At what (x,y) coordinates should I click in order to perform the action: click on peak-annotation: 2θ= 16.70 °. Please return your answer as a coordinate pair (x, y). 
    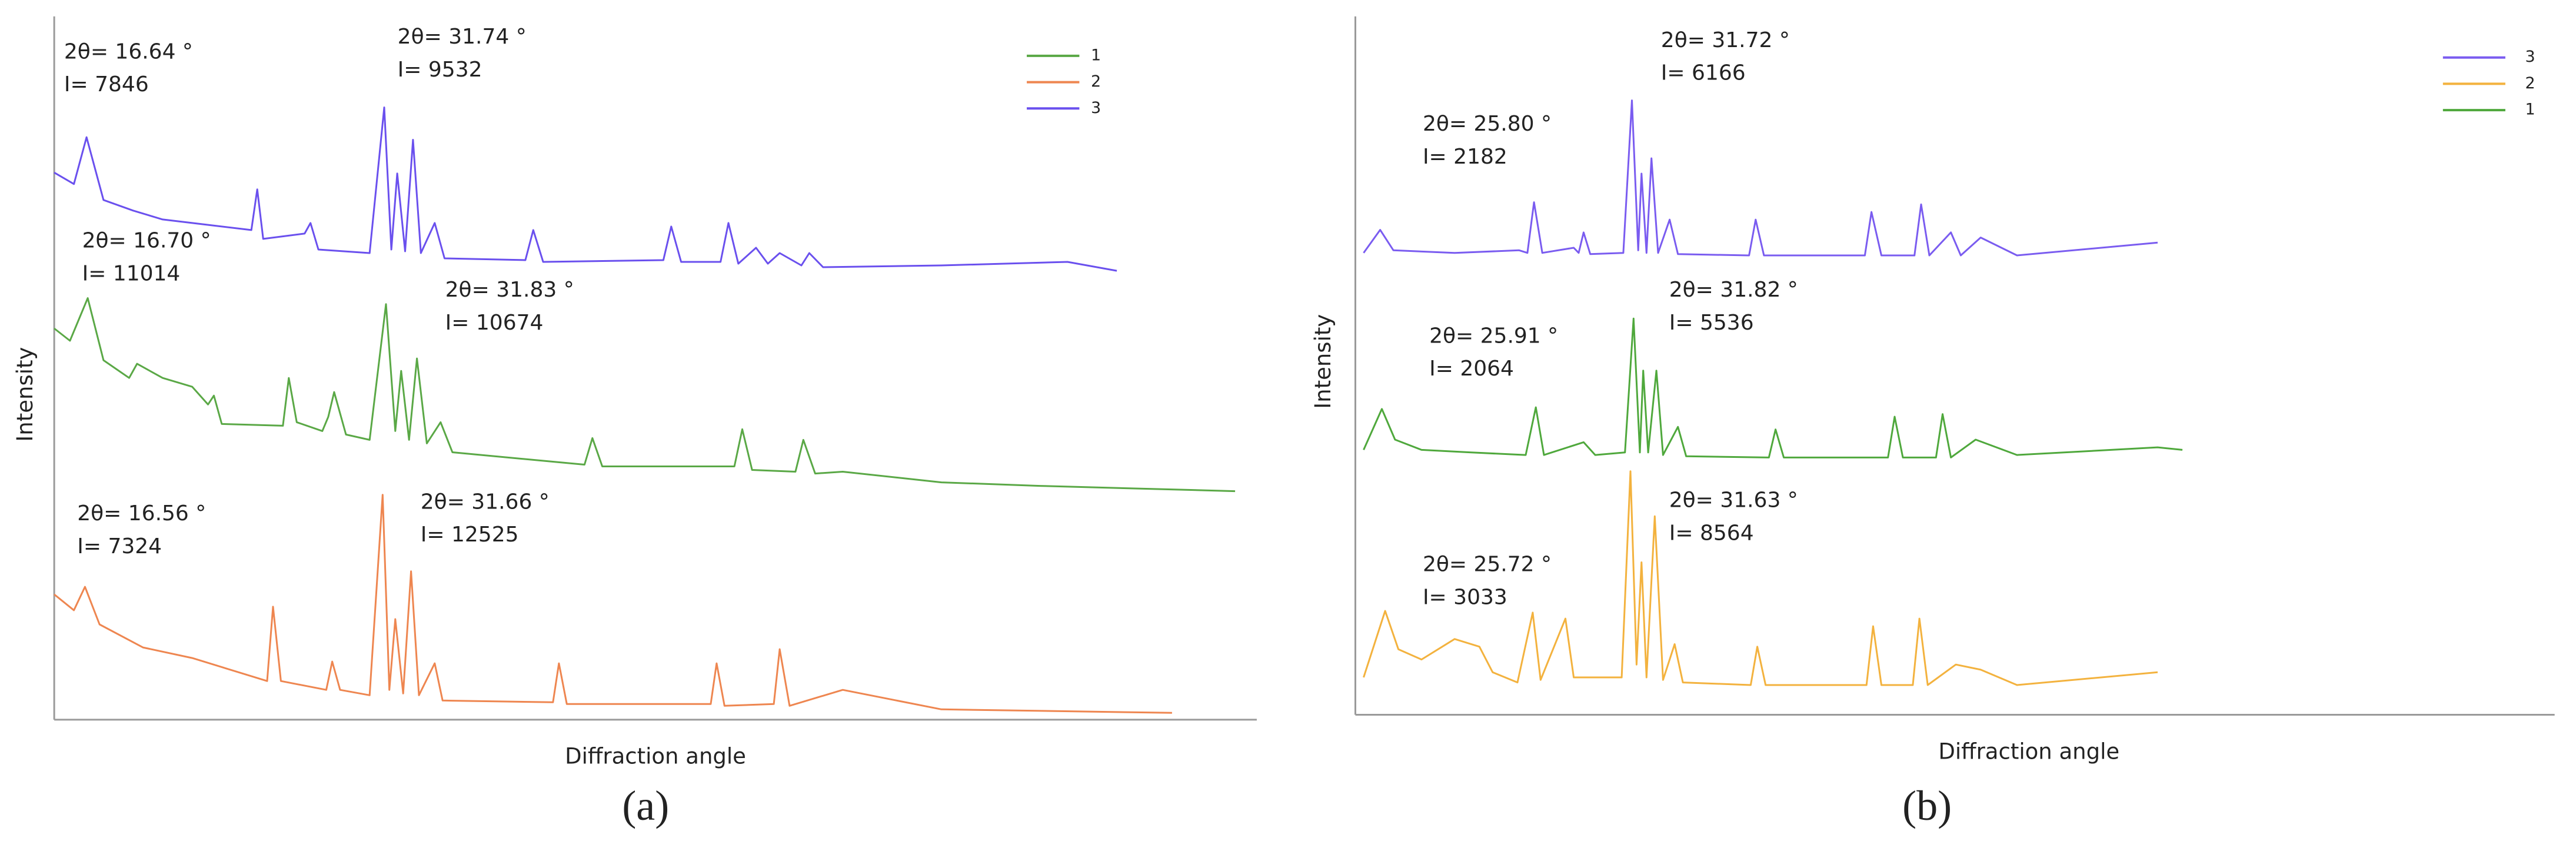
    Looking at the image, I should click on (146, 240).